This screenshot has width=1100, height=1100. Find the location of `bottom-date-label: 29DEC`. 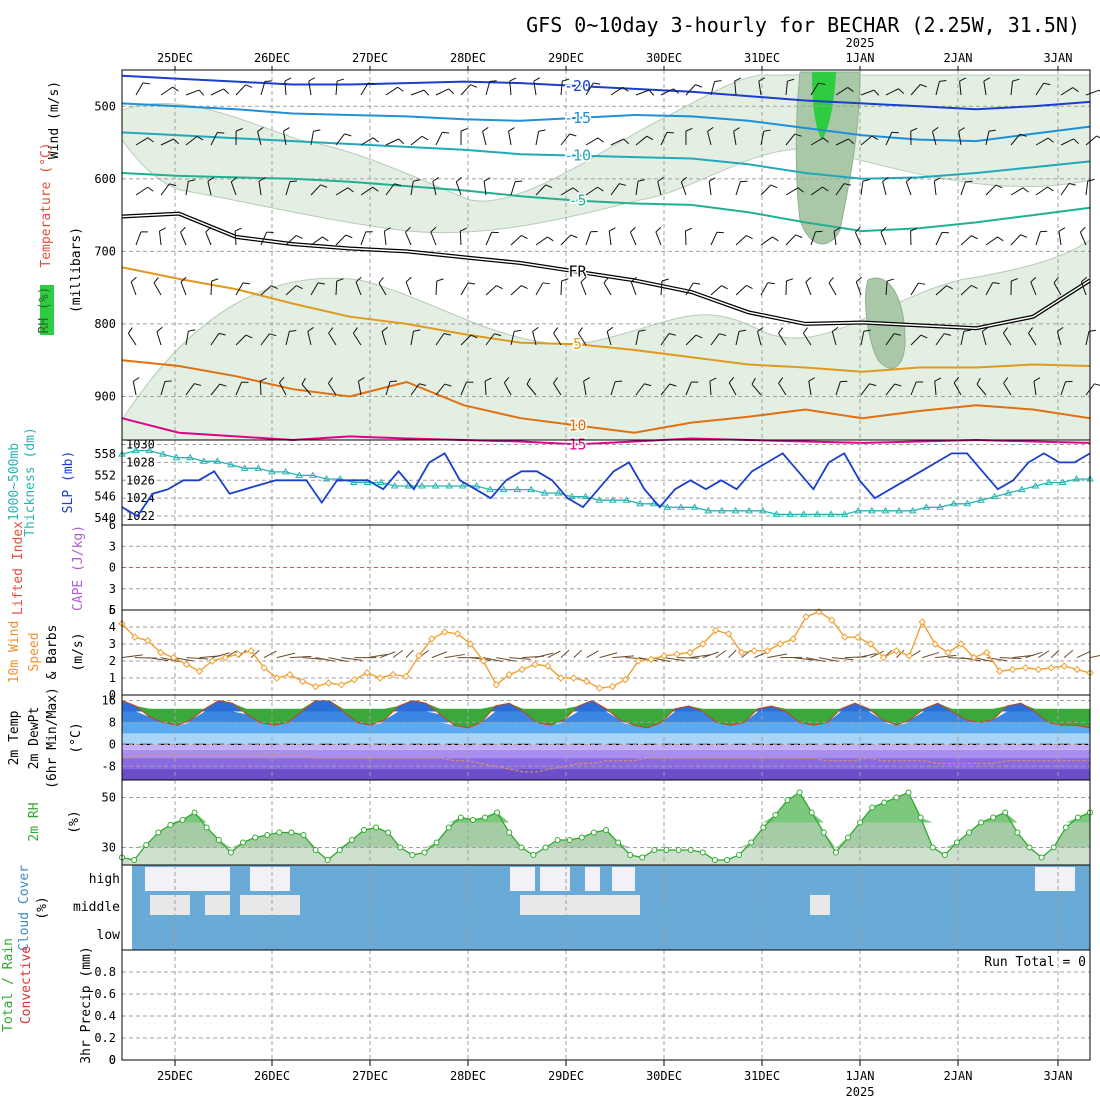

bottom-date-label: 29DEC is located at coordinates (566, 1076).